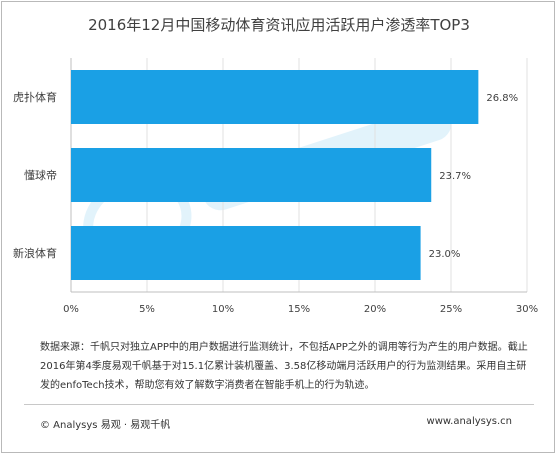 The image size is (558, 456). What do you see at coordinates (469, 421) in the screenshot?
I see `website-text: www.analysys.cn` at bounding box center [469, 421].